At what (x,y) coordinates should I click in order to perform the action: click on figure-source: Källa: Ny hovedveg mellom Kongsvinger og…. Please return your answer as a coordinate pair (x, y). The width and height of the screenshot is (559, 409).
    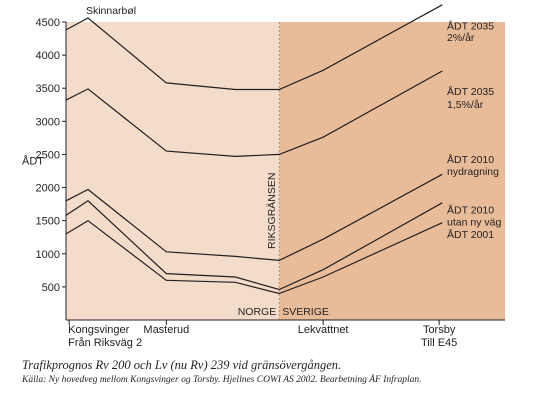
    Looking at the image, I should click on (222, 380).